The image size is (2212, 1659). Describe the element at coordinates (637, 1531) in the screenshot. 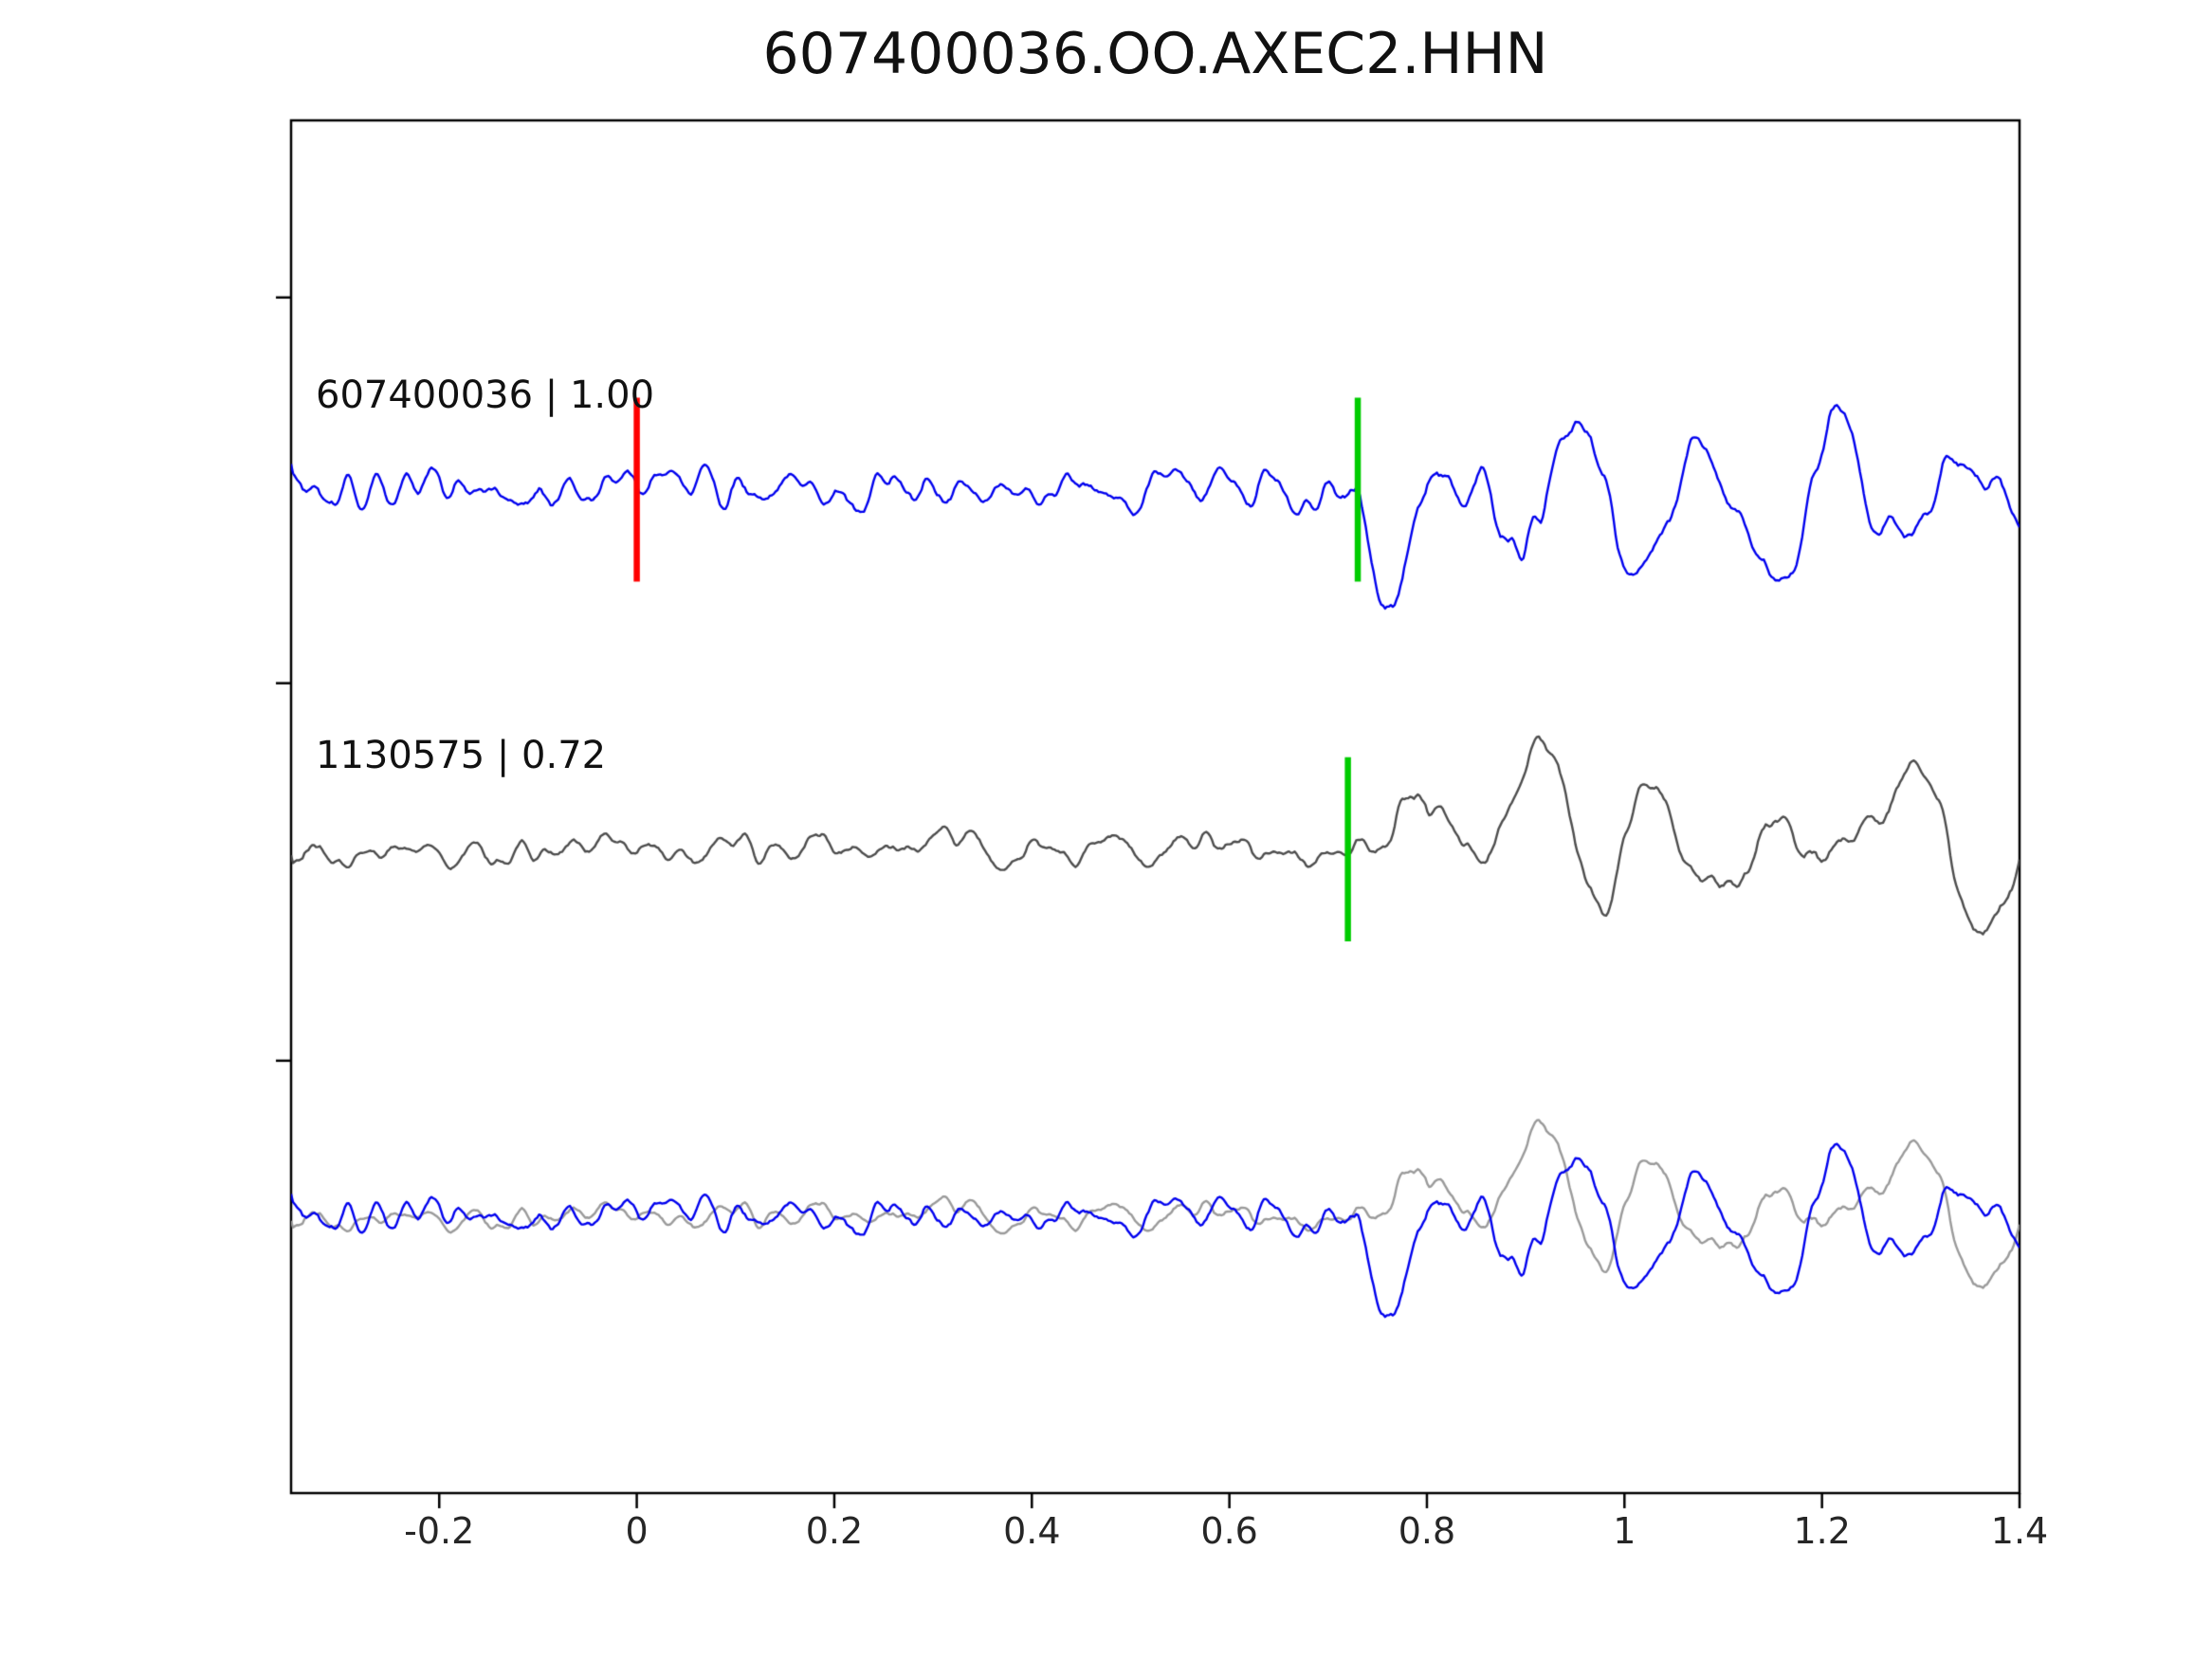

I see `x-tick-label: 0` at that location.